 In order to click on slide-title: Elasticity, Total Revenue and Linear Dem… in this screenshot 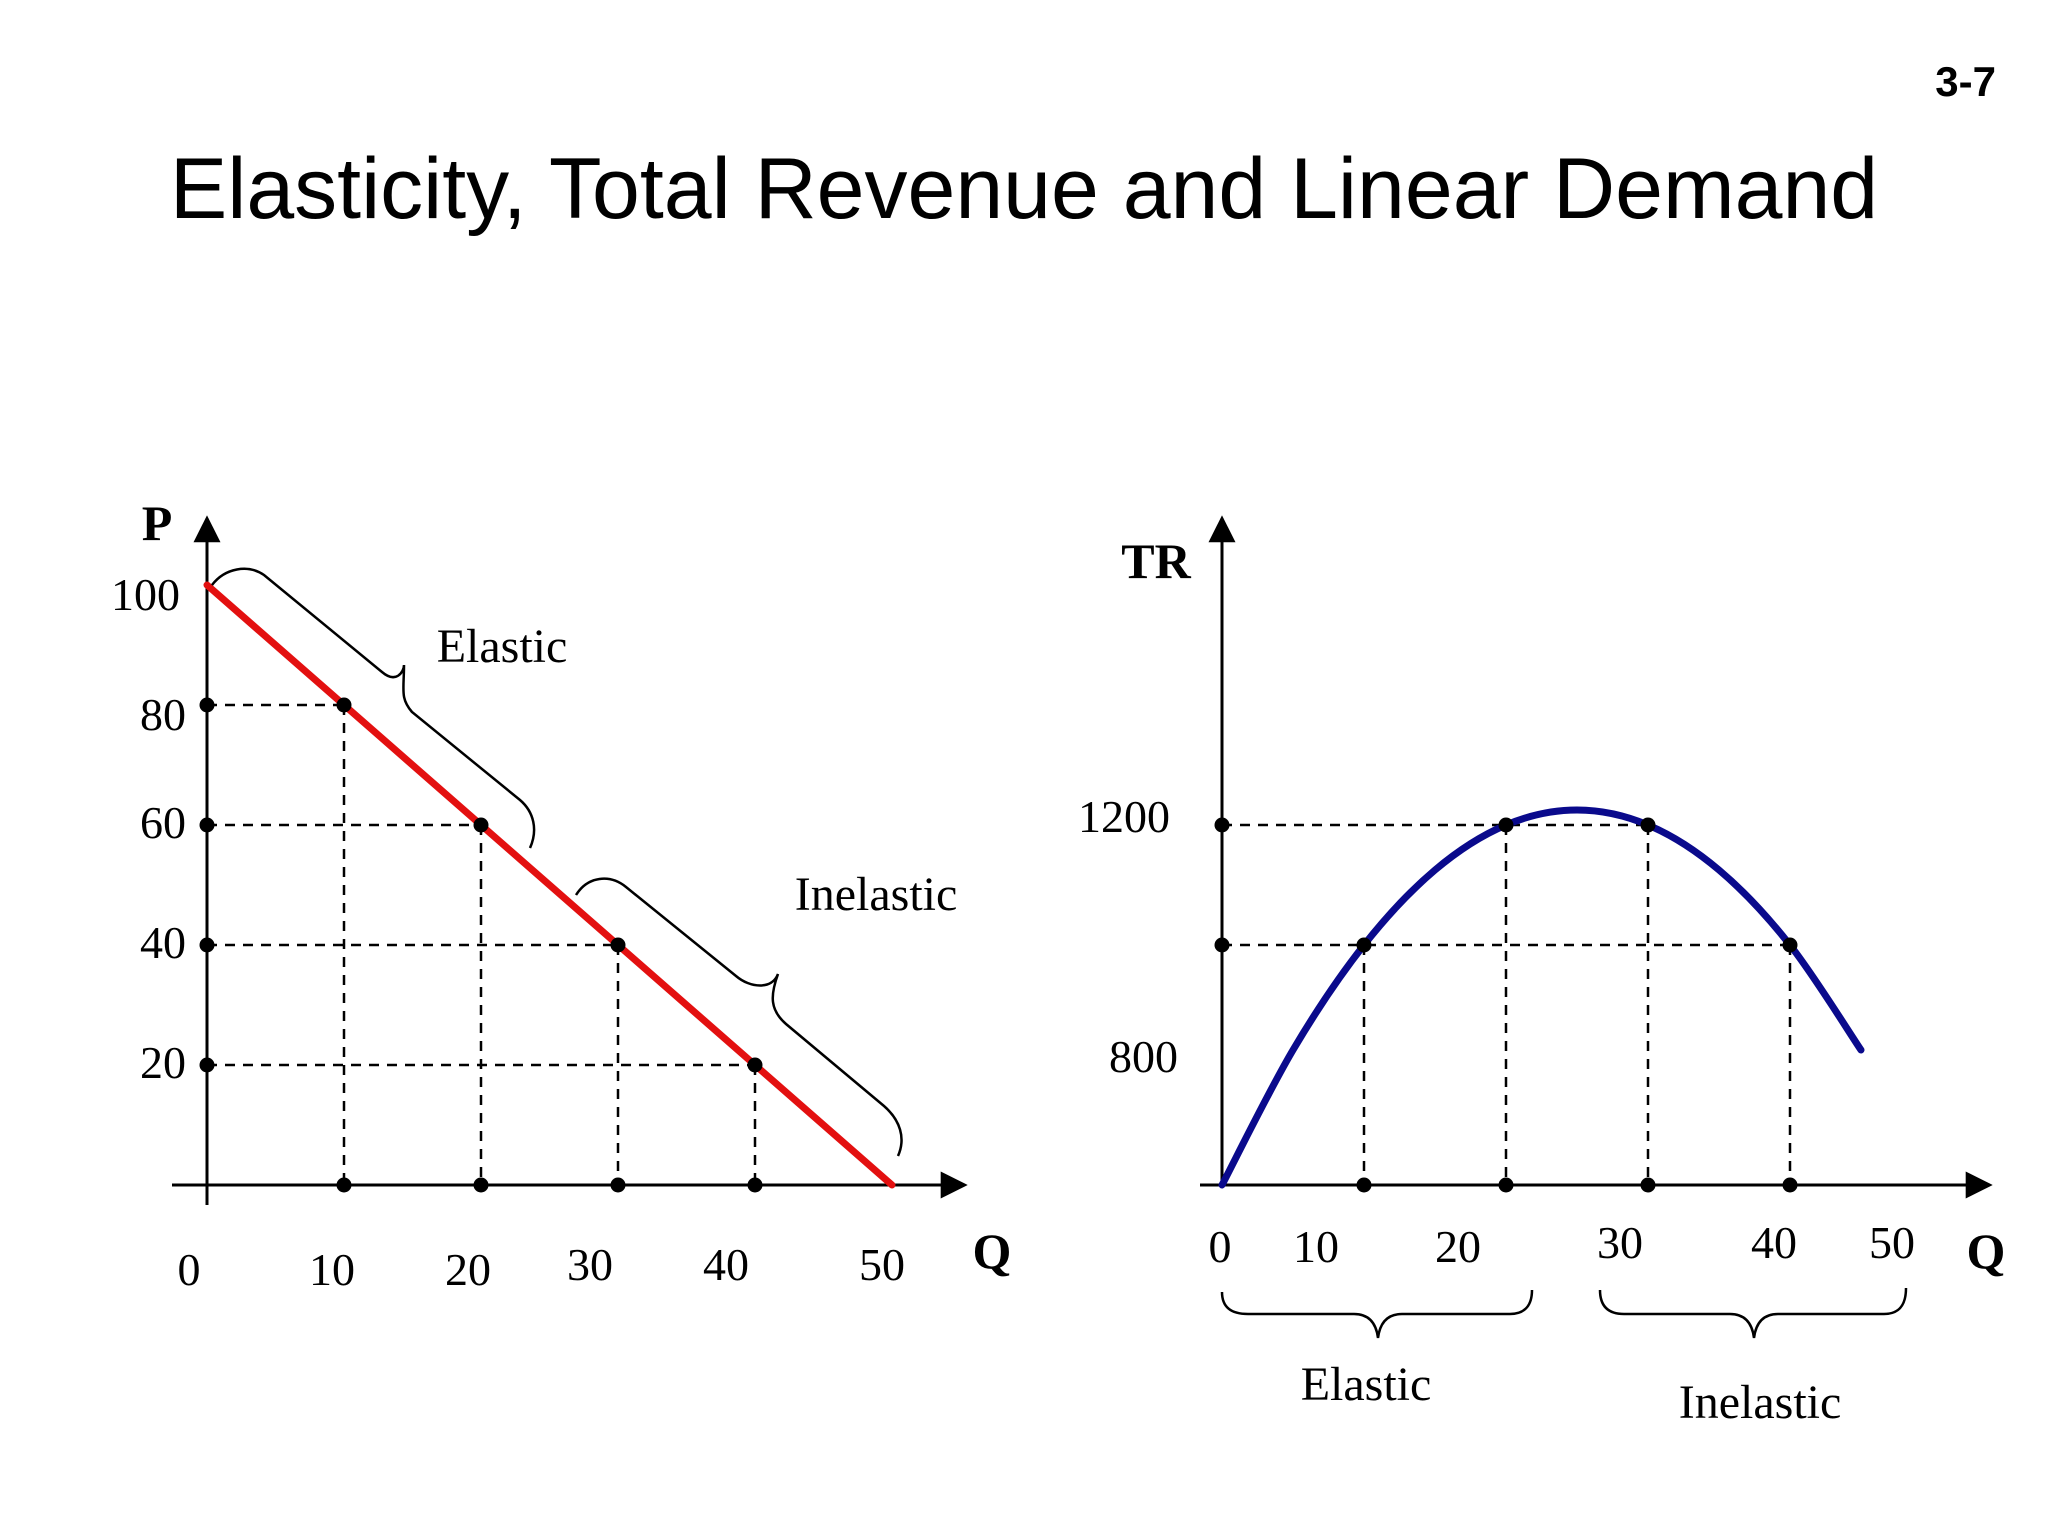, I will do `click(1024, 189)`.